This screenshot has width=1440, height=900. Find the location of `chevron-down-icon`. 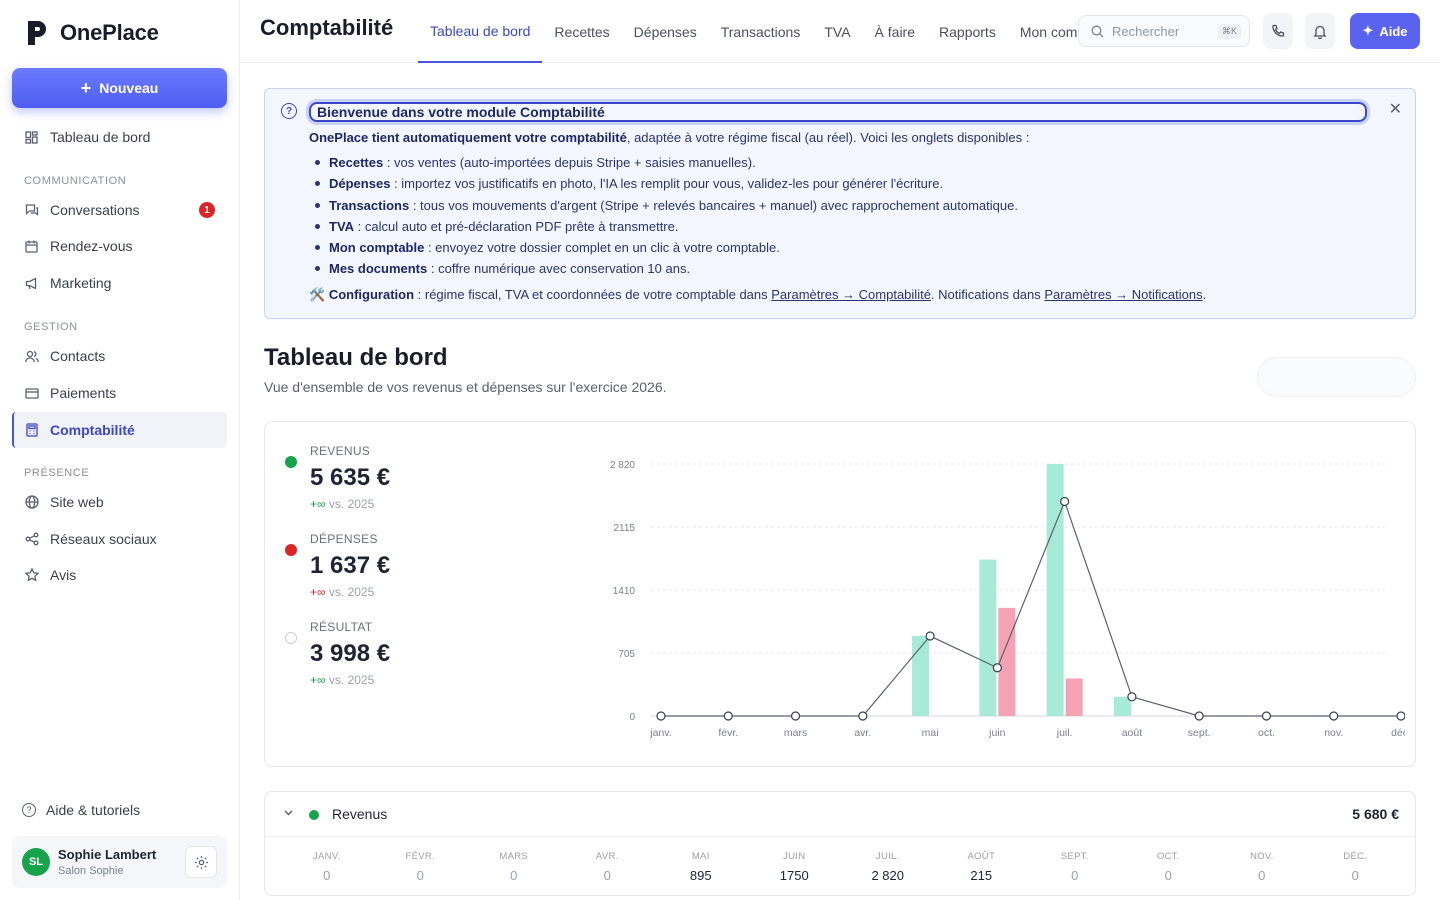

chevron-down-icon is located at coordinates (288, 814).